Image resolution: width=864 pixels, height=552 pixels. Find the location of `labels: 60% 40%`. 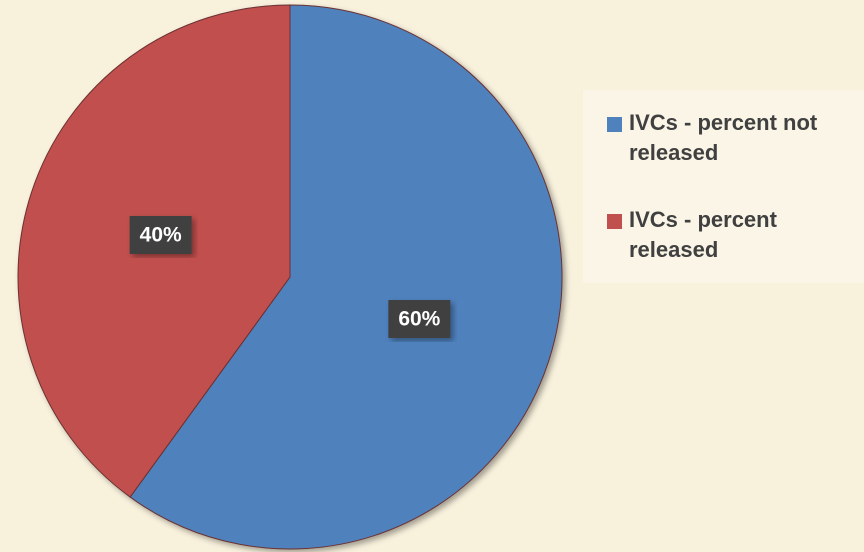

labels: 60% 40% is located at coordinates (290, 277).